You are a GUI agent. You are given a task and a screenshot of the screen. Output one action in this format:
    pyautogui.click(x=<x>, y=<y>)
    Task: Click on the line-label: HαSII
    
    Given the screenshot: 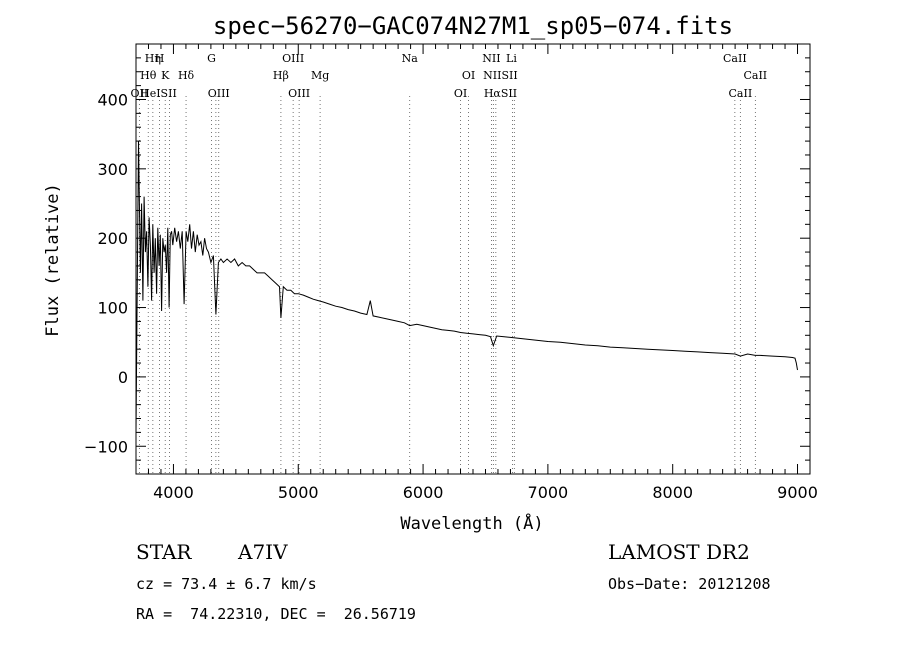 What is the action you would take?
    pyautogui.click(x=500, y=93)
    